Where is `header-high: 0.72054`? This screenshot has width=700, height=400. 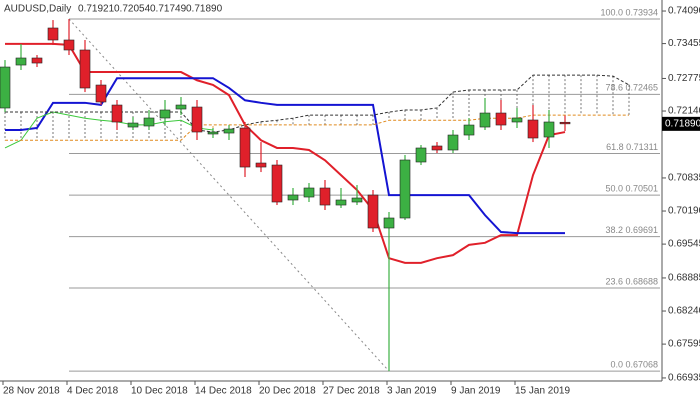
header-high: 0.72054 is located at coordinates (132, 9).